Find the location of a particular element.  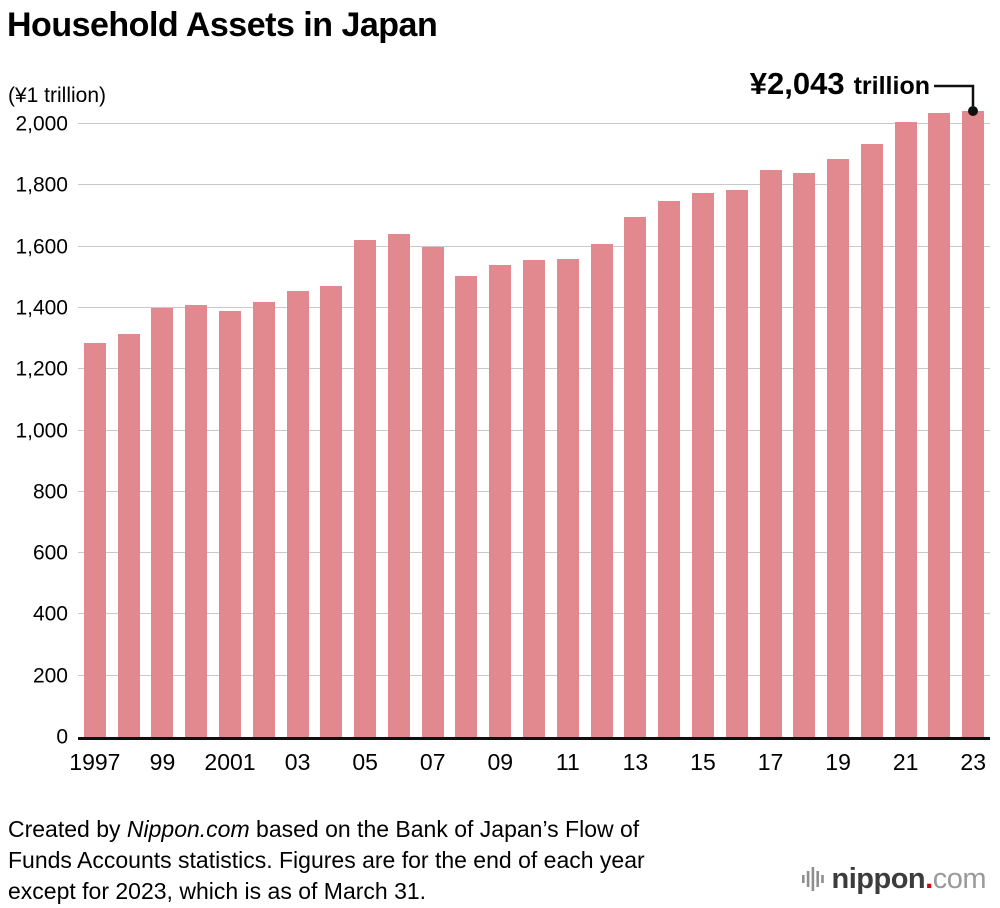

equalizer-bars-icon is located at coordinates (812, 879).